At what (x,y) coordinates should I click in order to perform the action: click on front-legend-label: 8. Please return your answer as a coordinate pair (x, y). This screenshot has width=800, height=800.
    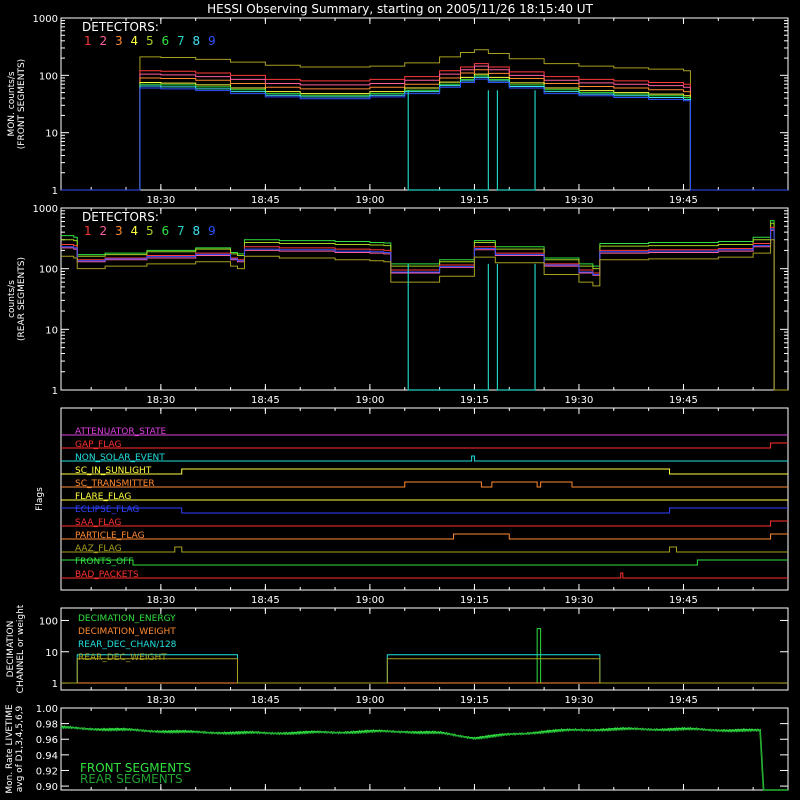
    Looking at the image, I should click on (197, 41).